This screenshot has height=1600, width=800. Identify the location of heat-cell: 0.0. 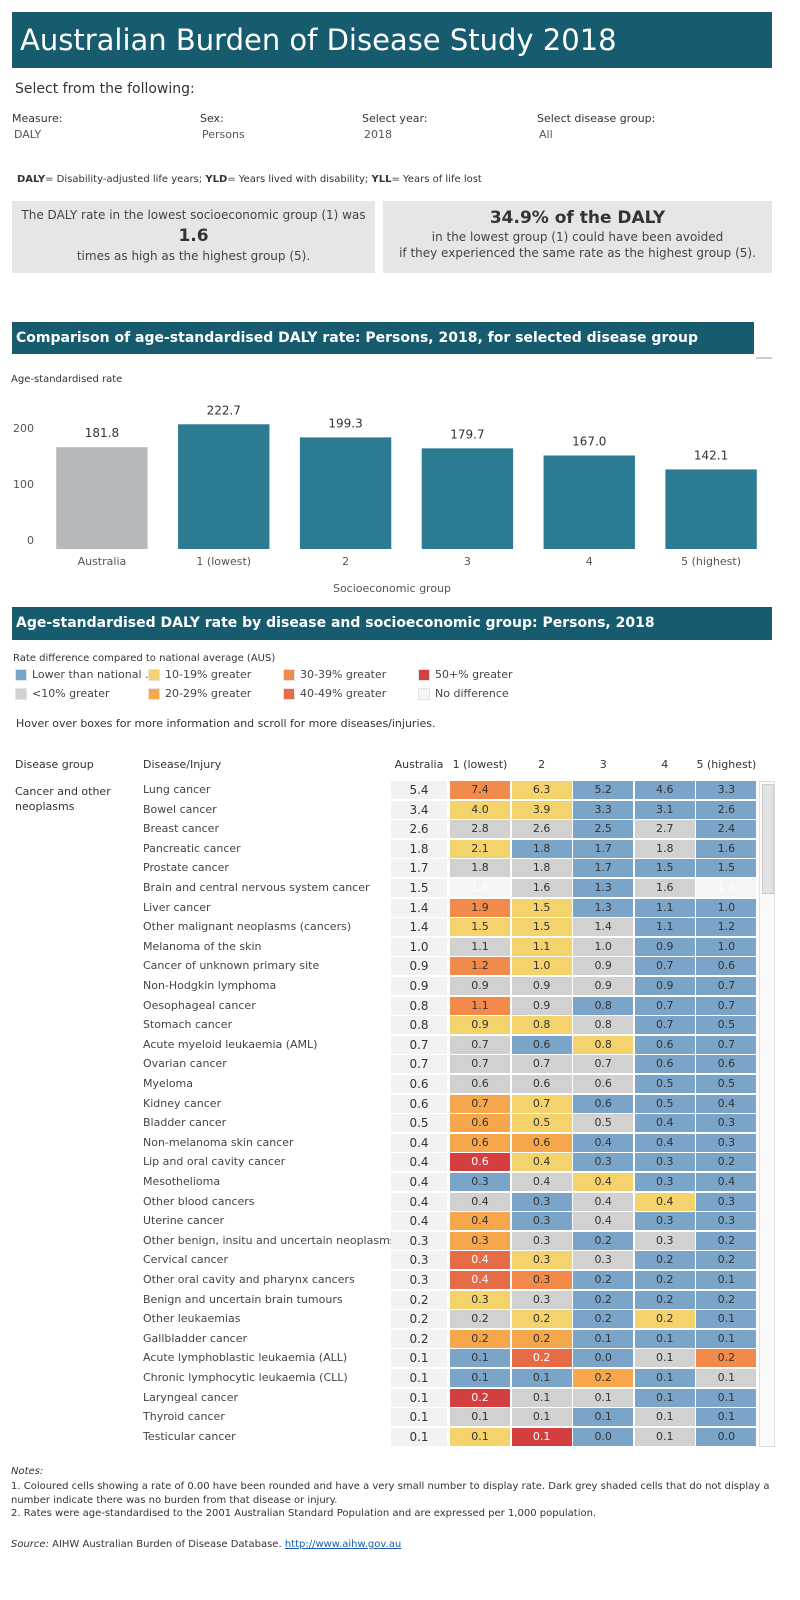
(603, 1358).